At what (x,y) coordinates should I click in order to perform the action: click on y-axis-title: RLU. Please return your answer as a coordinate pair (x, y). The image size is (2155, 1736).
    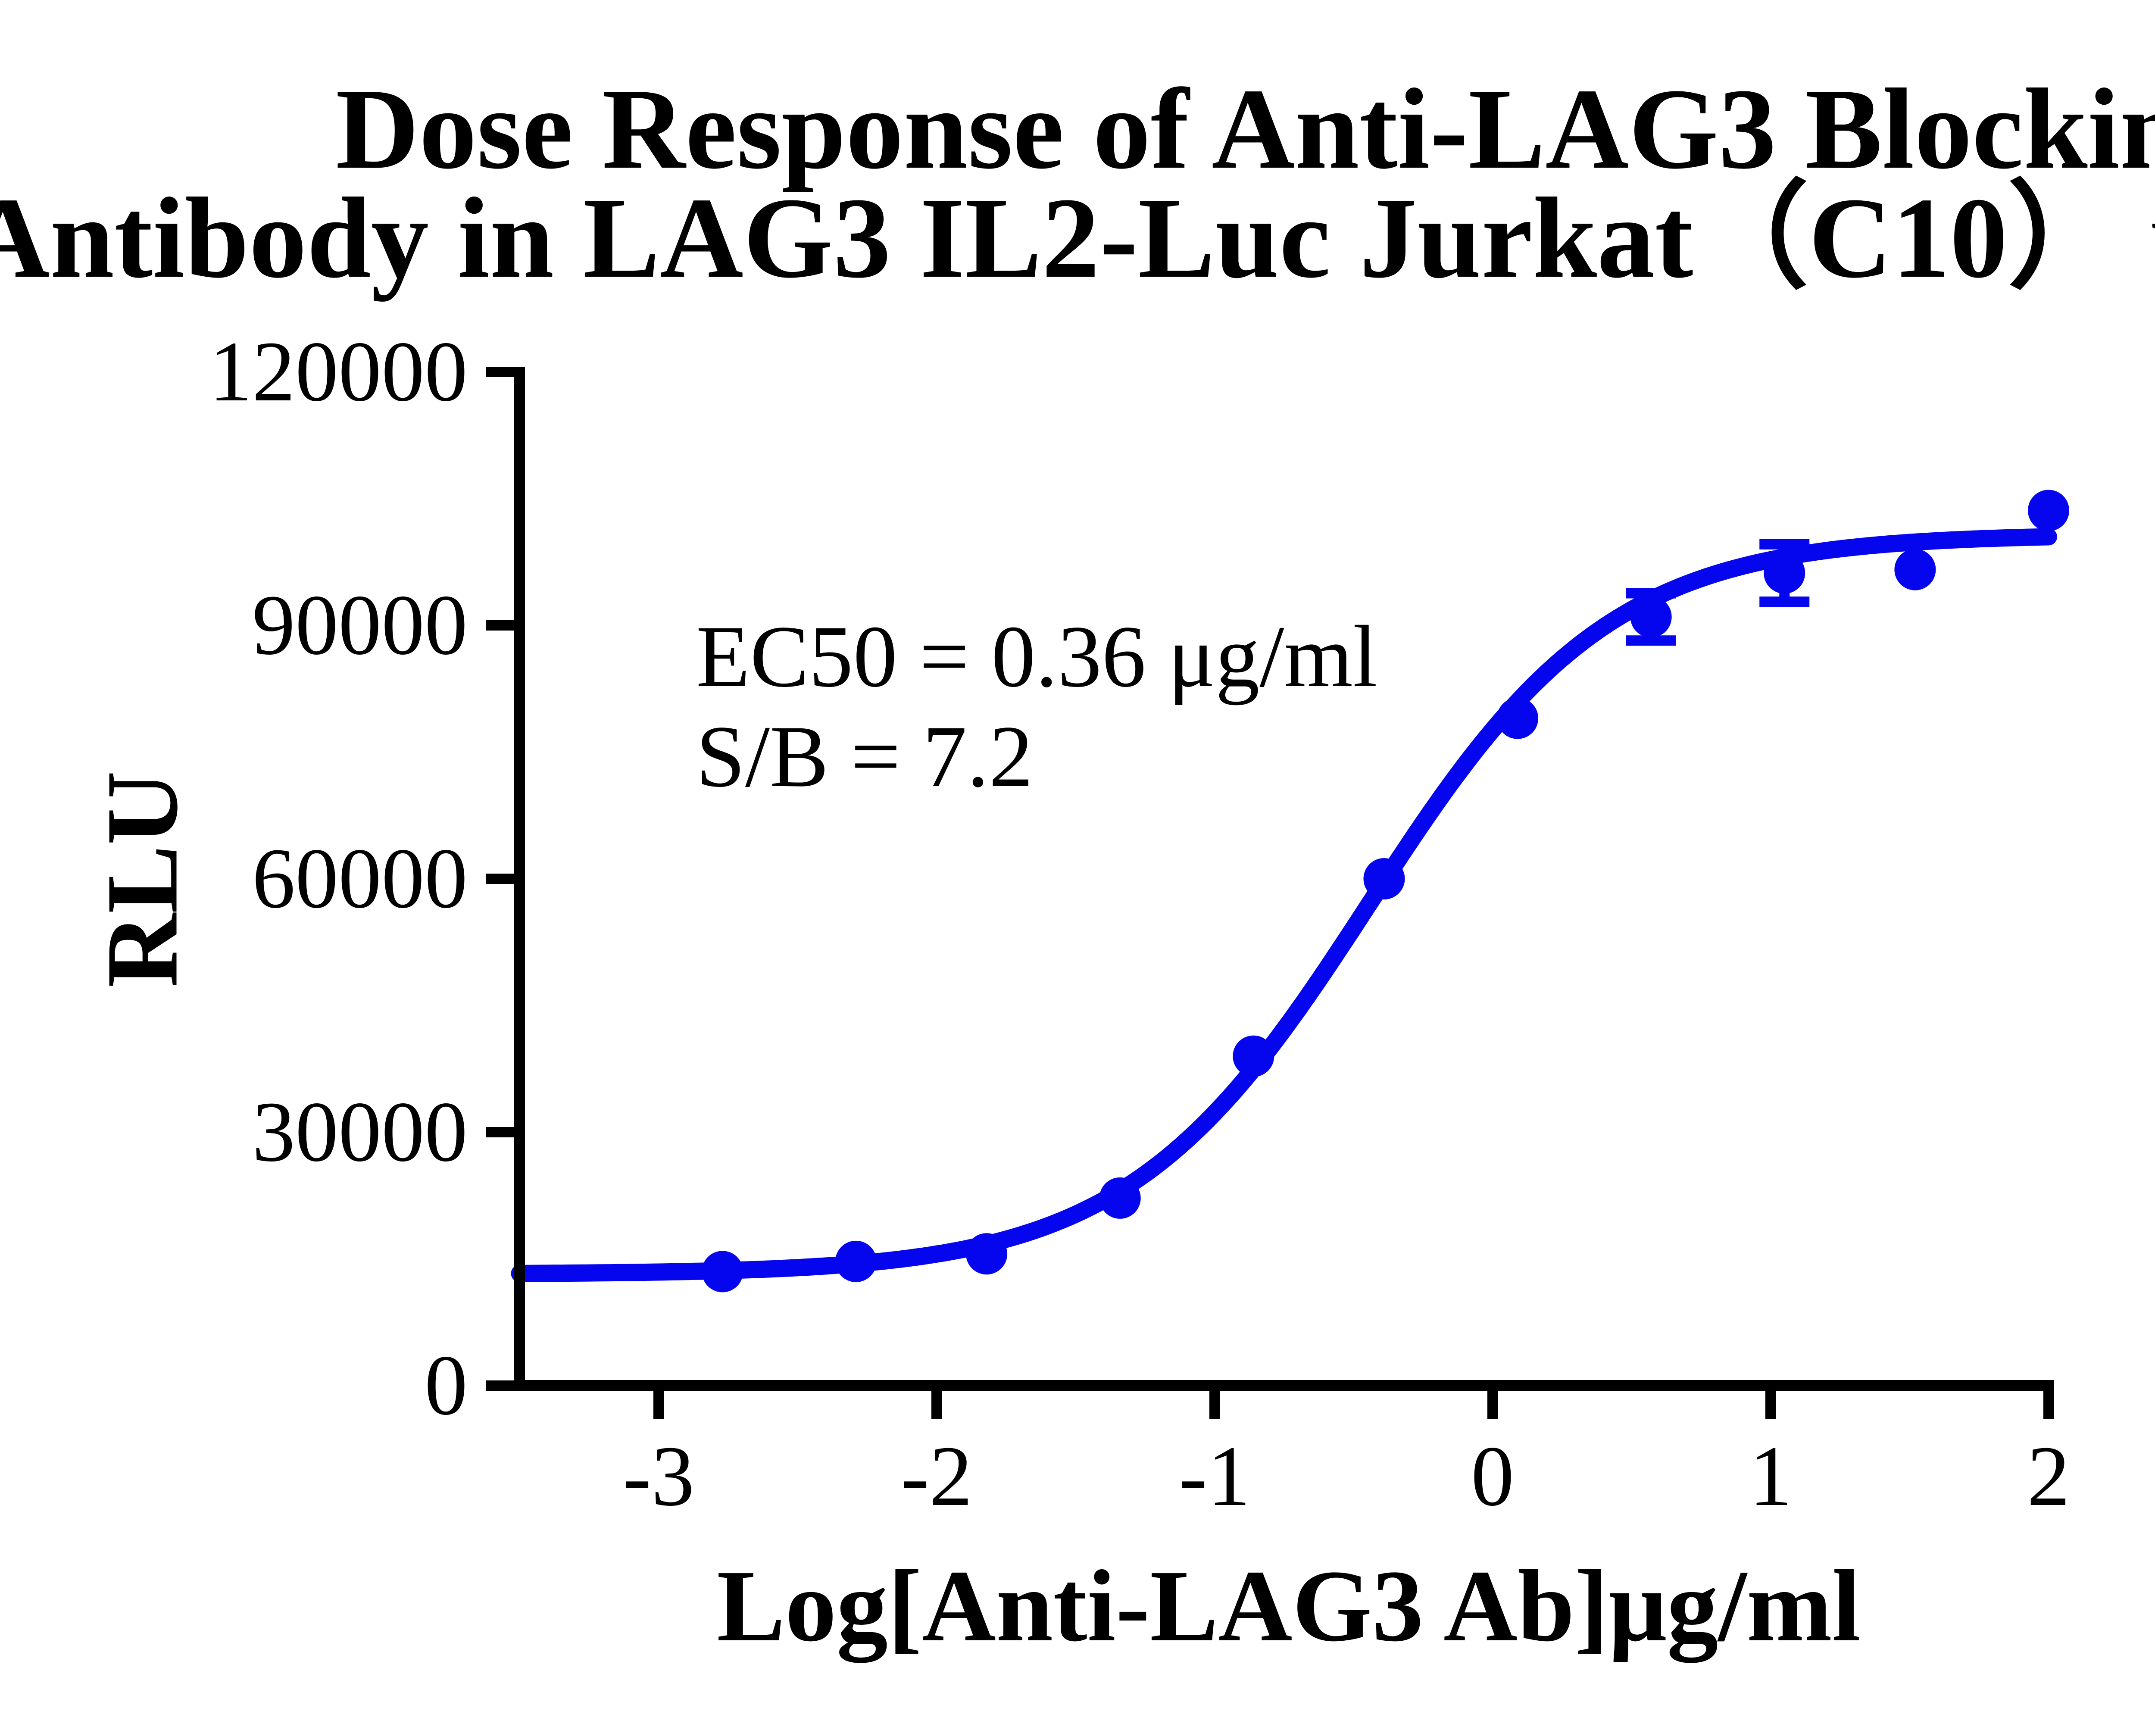
    Looking at the image, I should click on (142, 879).